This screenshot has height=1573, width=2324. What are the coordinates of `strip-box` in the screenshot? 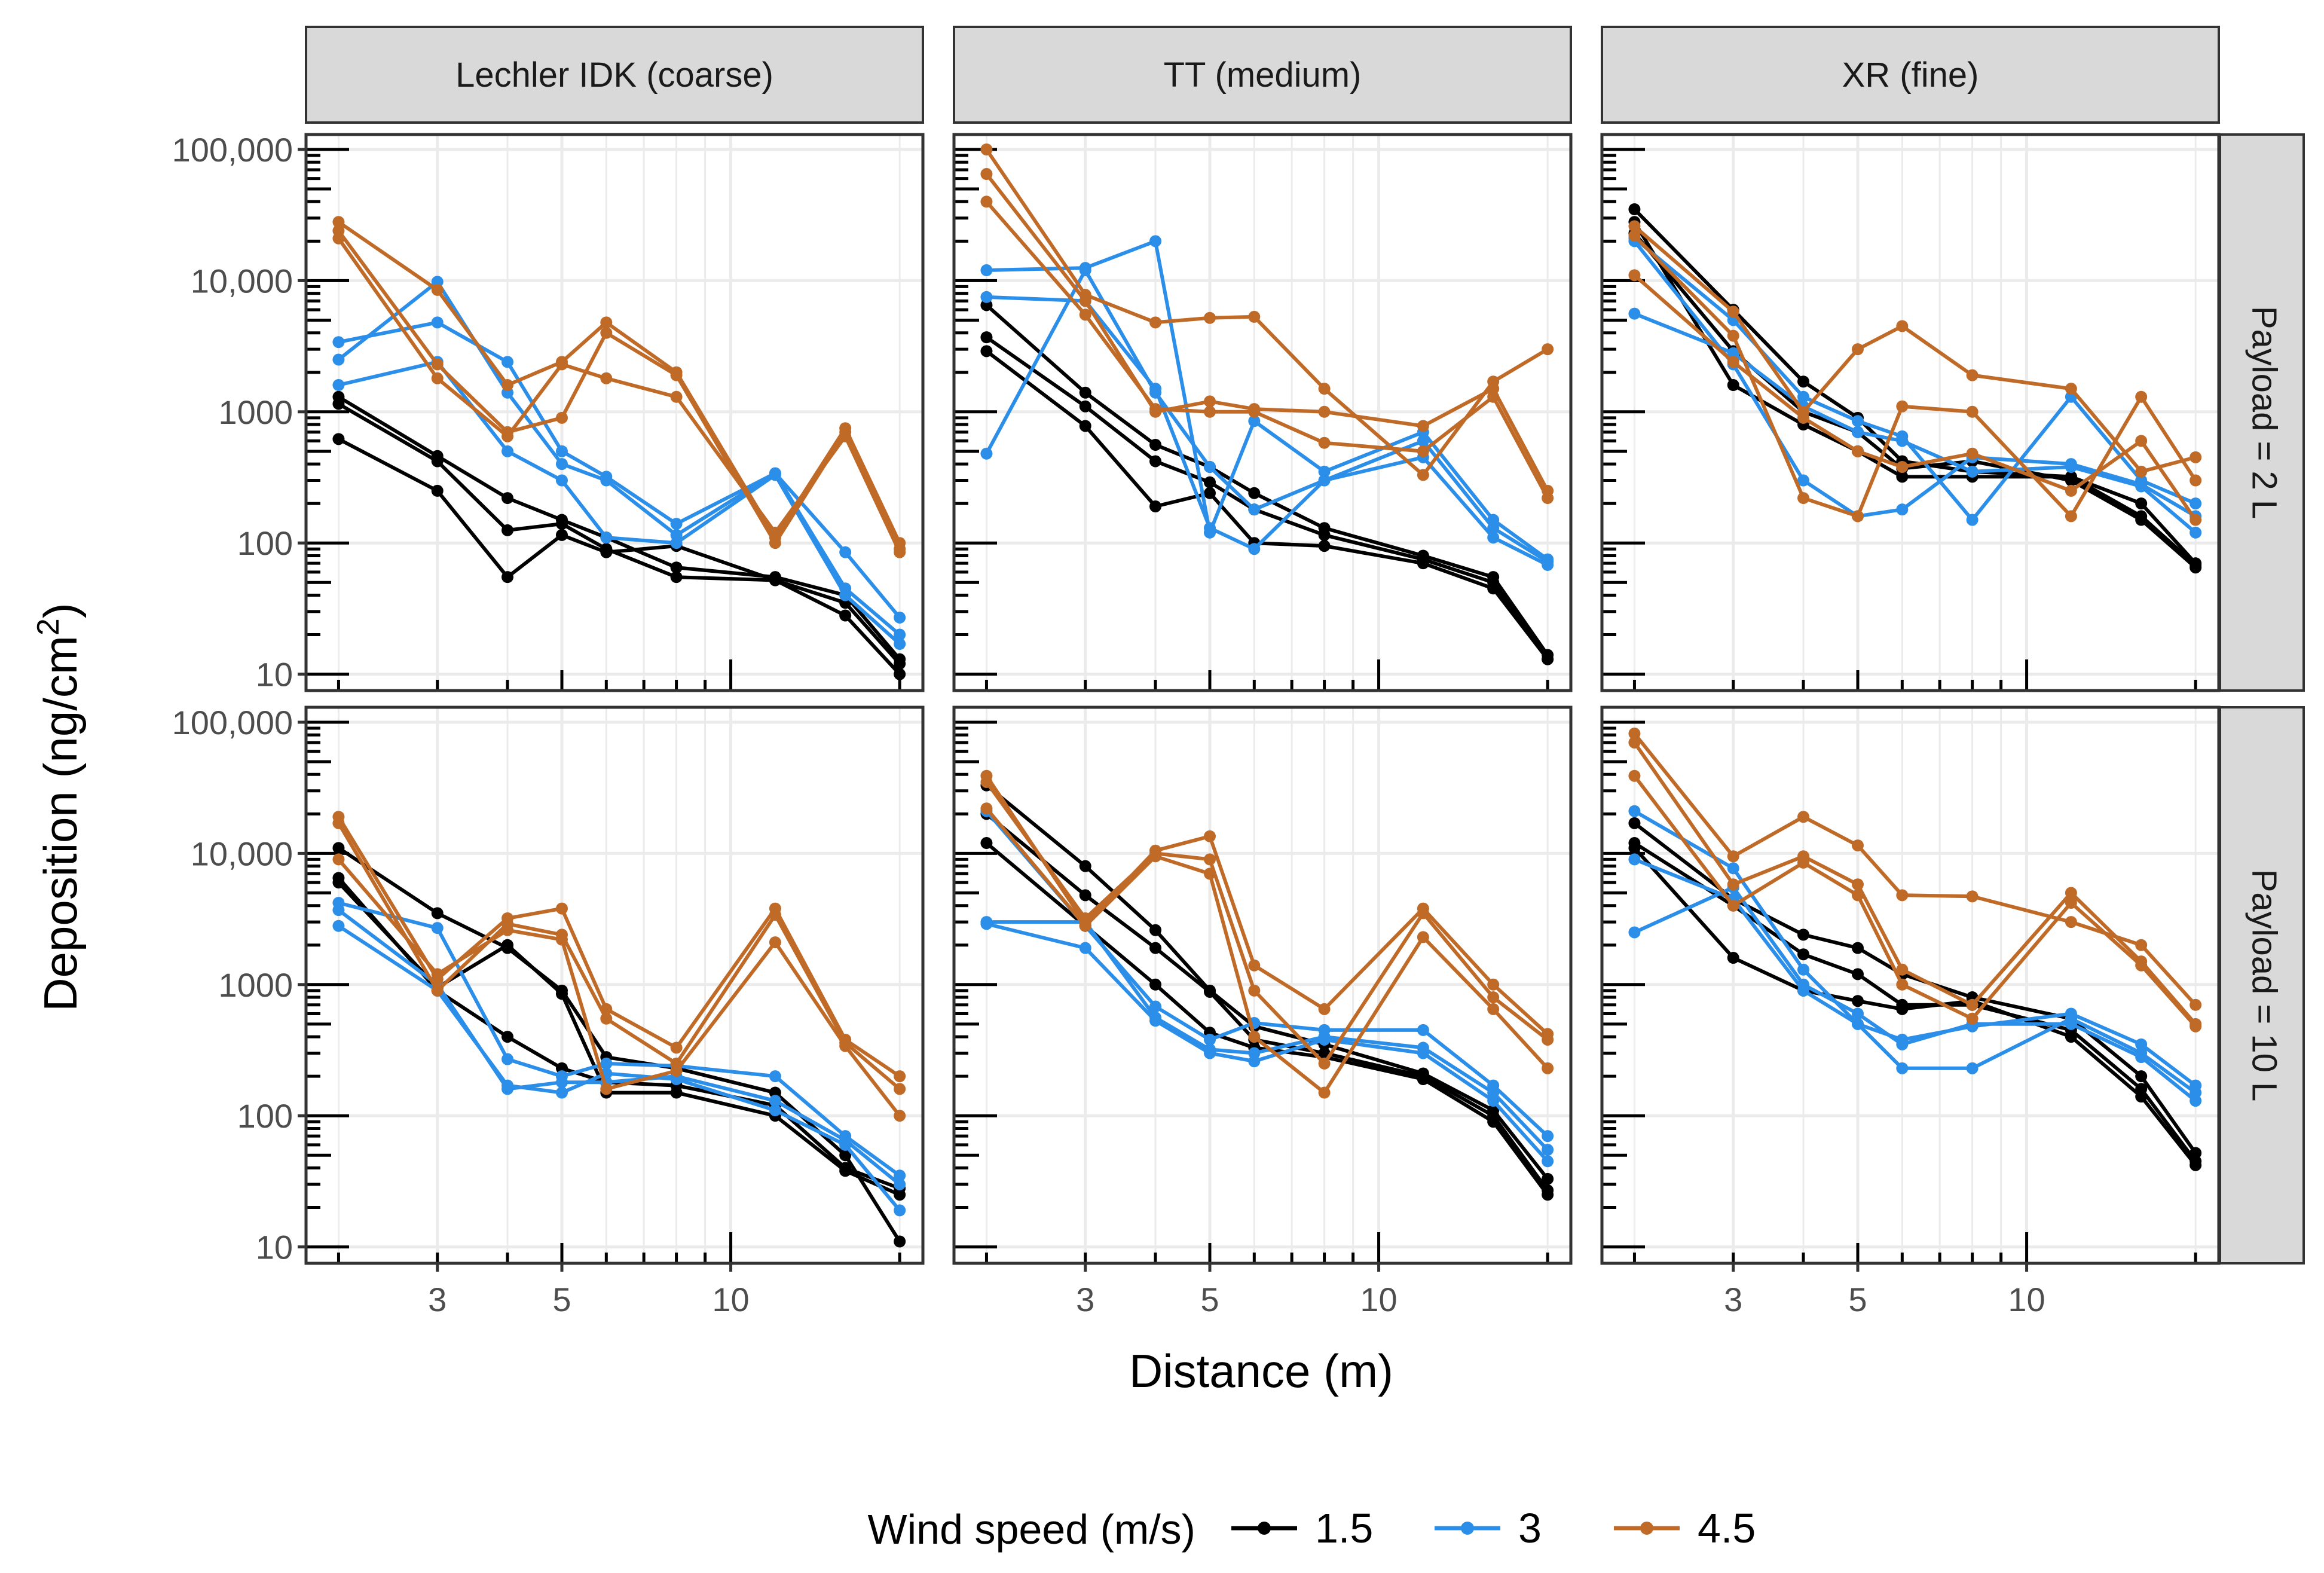 It's located at (615, 75).